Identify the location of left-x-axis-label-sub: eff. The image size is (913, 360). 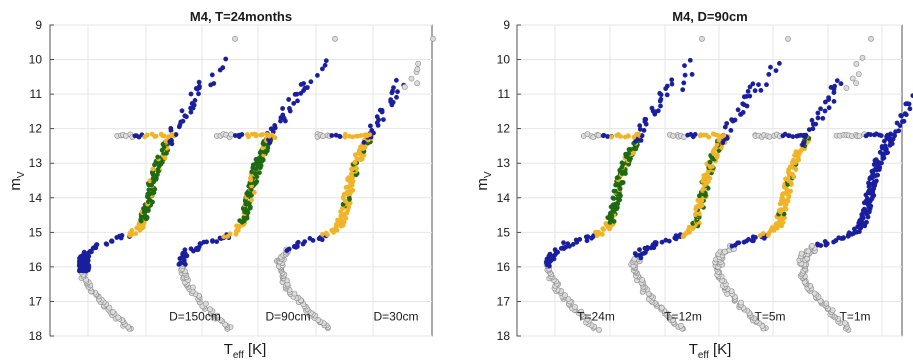
(238, 355).